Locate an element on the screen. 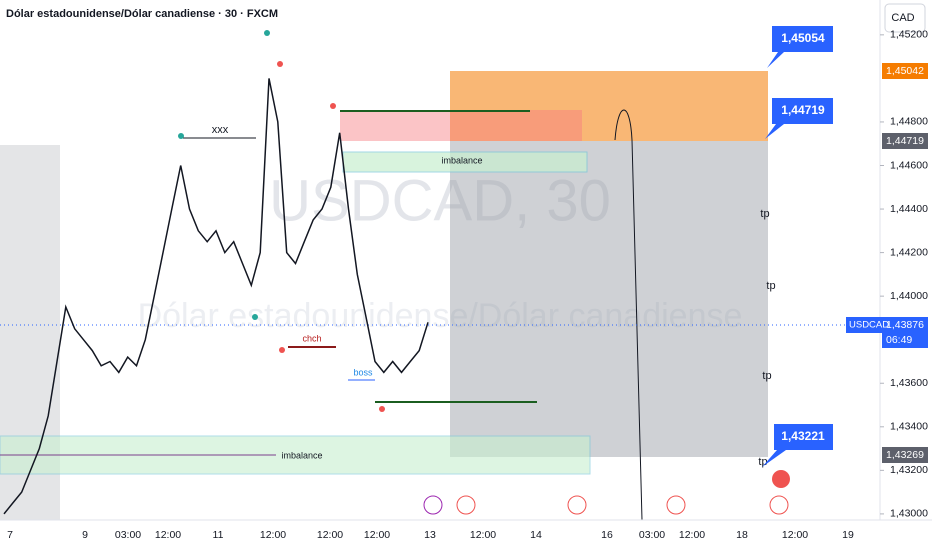  symbol-label: USDCAD is located at coordinates (869, 325).